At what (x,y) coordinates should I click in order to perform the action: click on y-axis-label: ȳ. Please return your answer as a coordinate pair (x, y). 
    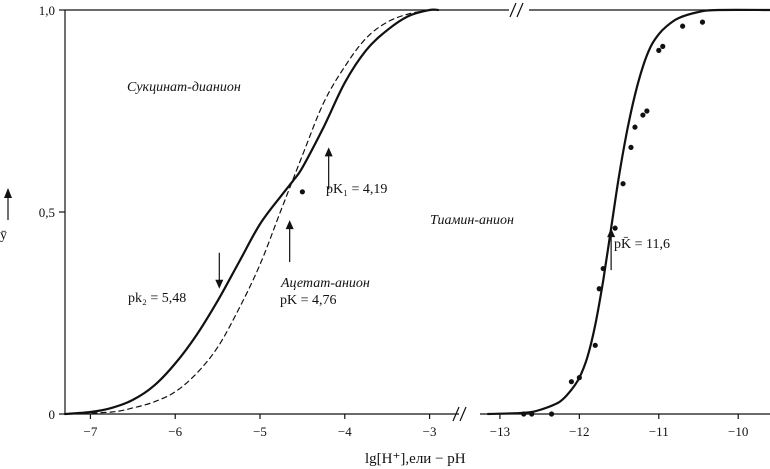
    Looking at the image, I should click on (3, 235).